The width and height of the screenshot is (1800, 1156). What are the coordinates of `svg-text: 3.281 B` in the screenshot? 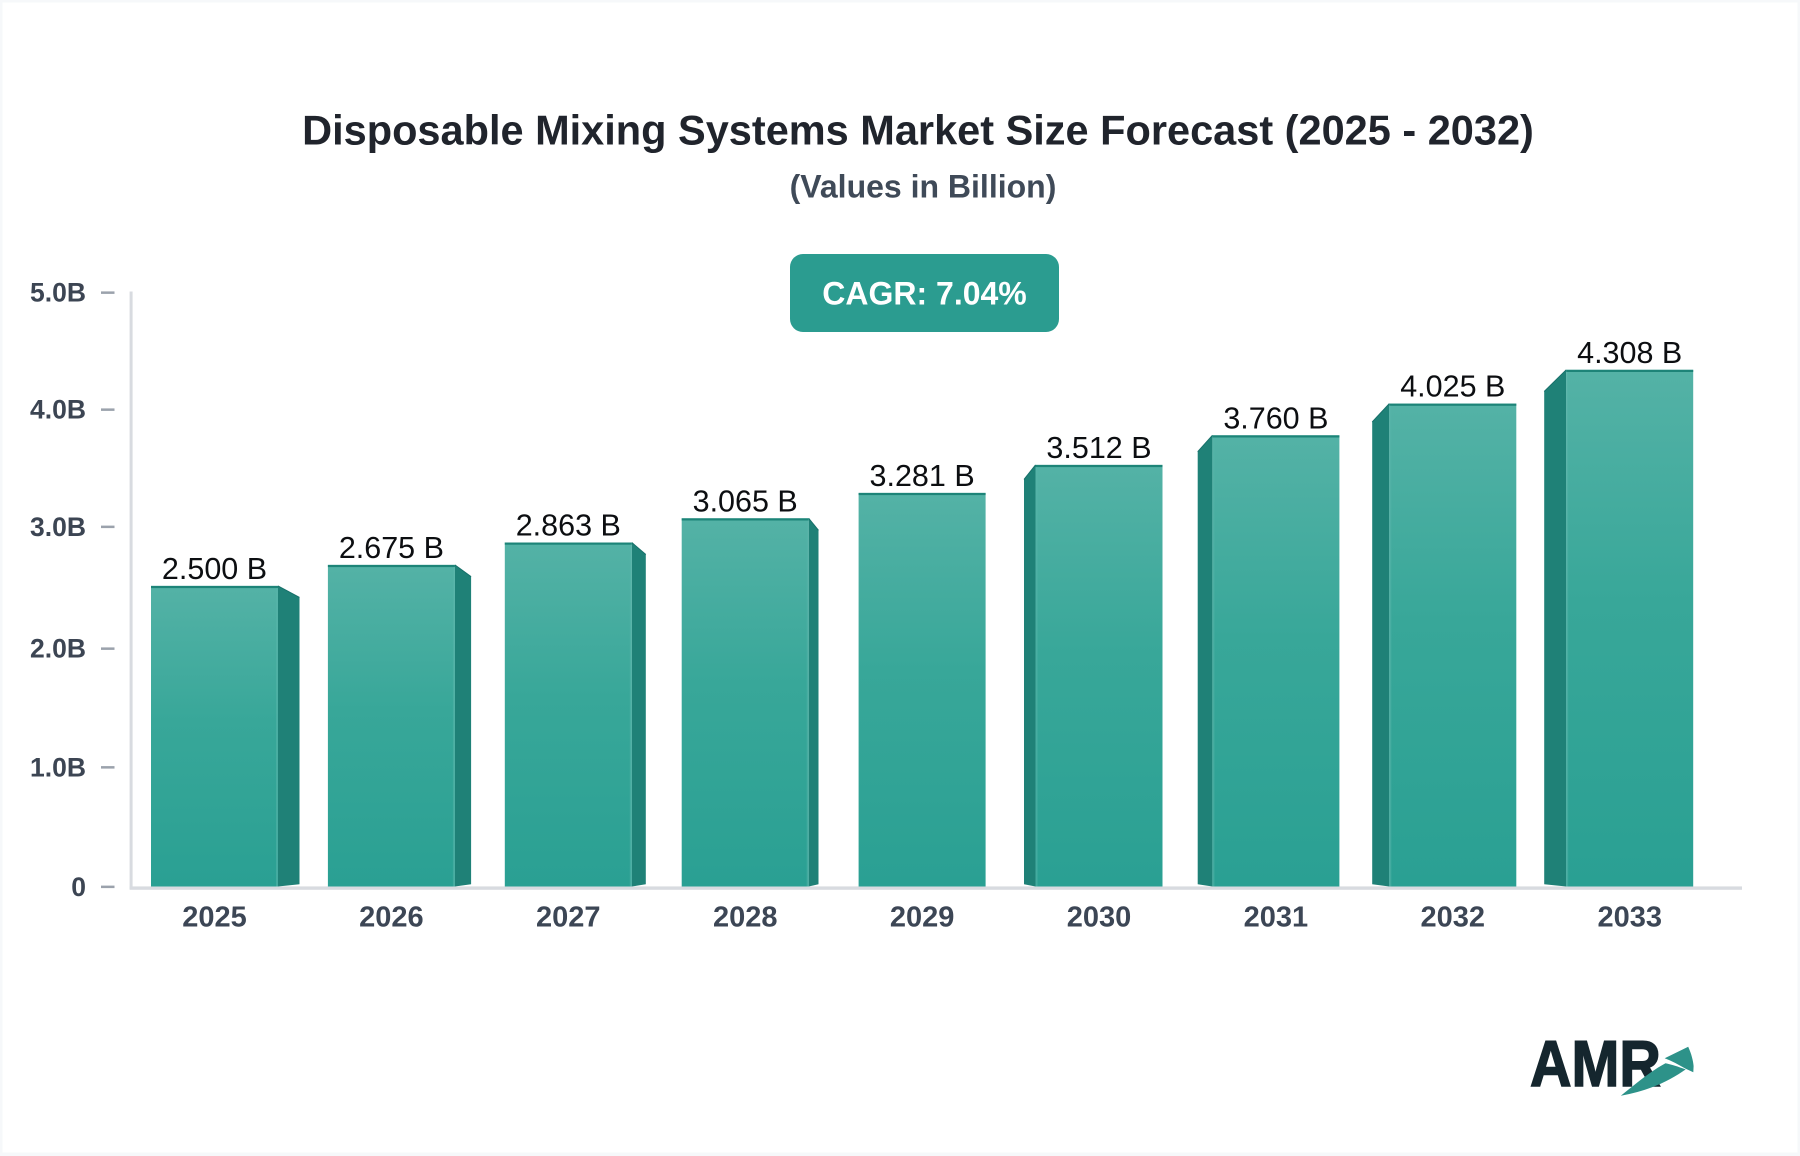 It's located at (922, 476).